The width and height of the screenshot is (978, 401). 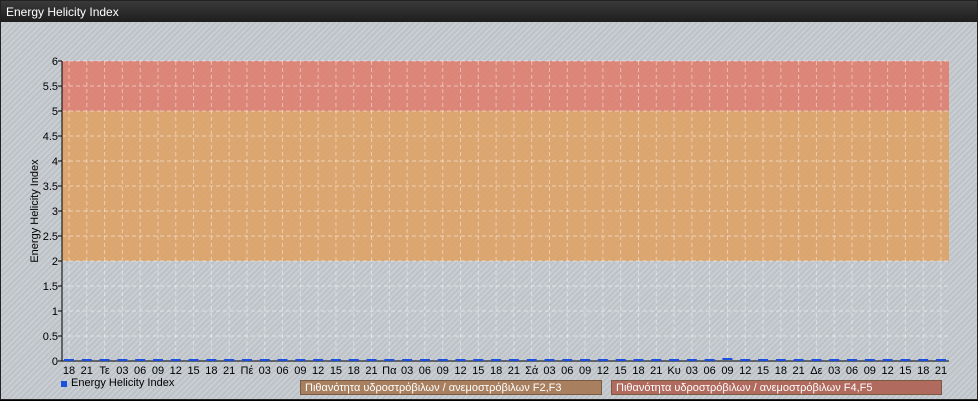 What do you see at coordinates (64, 384) in the screenshot?
I see `legend-series-marker` at bounding box center [64, 384].